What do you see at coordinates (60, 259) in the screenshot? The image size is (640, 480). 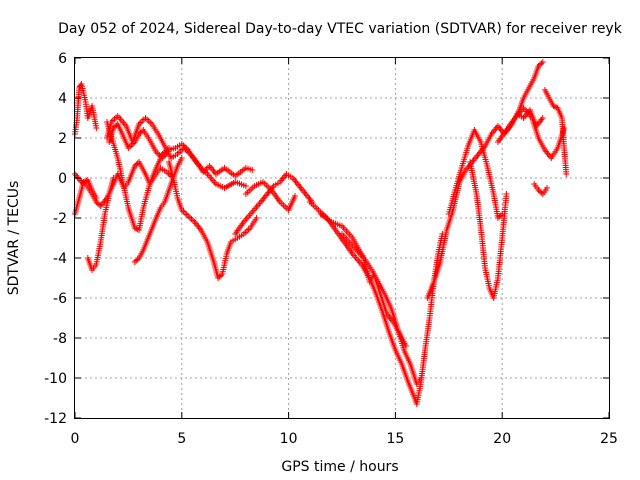 I see `y-tick-label: -4` at bounding box center [60, 259].